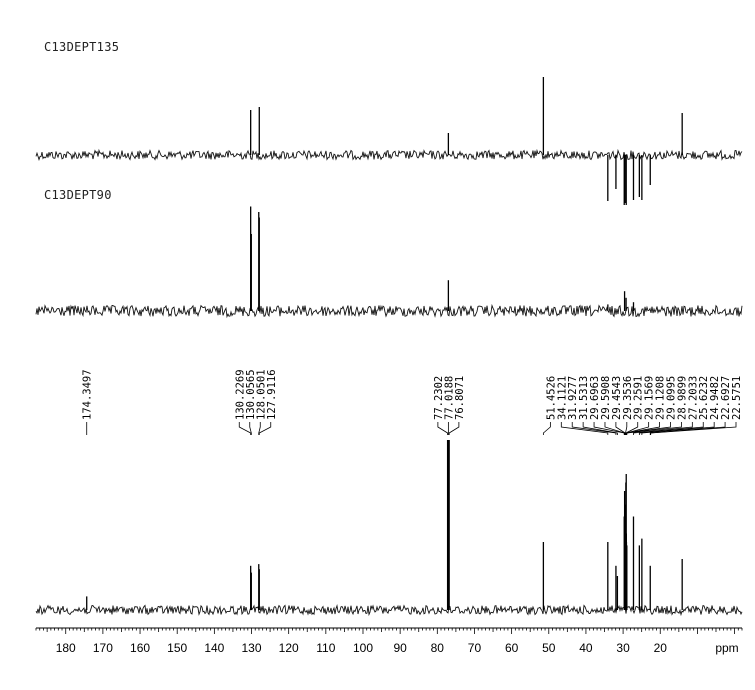 Image resolution: width=755 pixels, height=690 pixels. I want to click on x-tick-label: 20, so click(661, 648).